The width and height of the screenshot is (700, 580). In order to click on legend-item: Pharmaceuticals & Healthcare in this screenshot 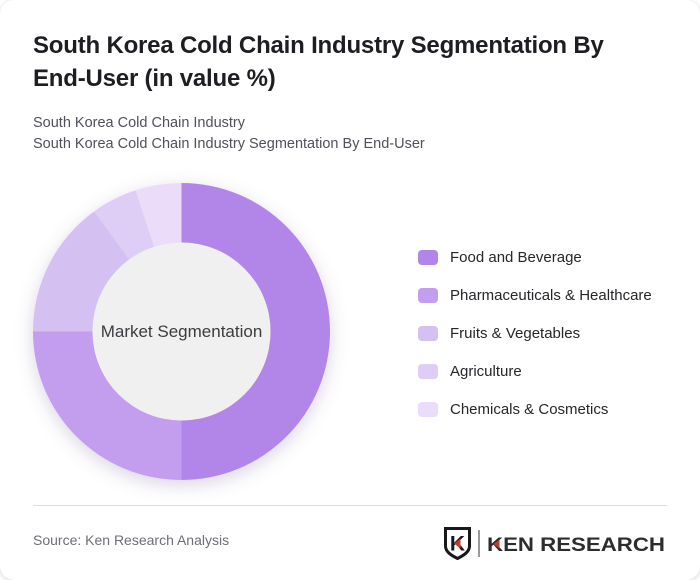, I will do `click(535, 295)`.